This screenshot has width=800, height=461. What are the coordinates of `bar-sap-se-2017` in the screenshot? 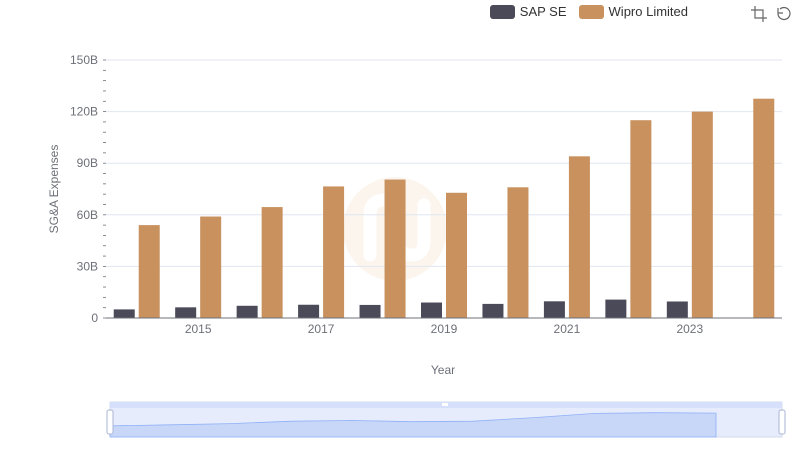 It's located at (309, 311).